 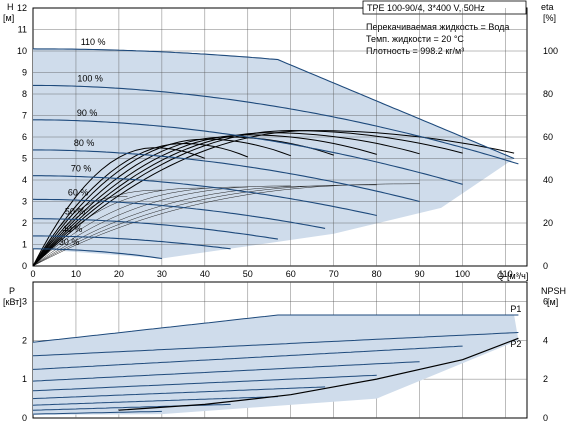 I want to click on x-axis-unit: [м³/ч], so click(x=517, y=276).